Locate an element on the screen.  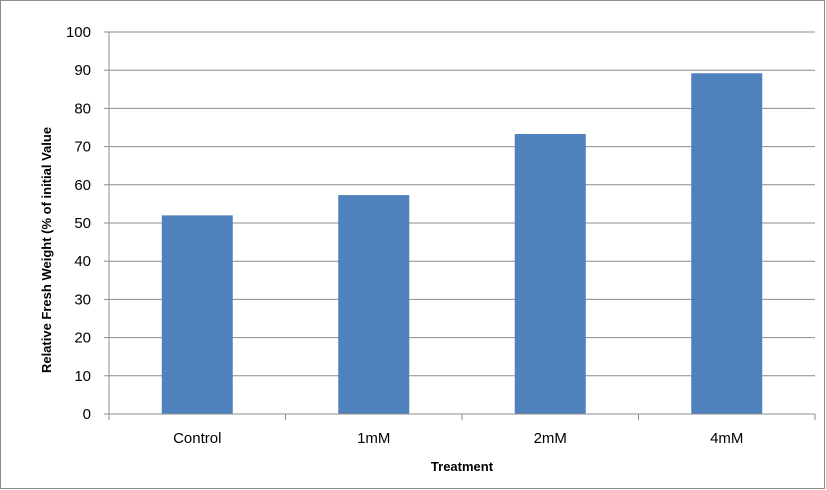
y-tick-label: 70 is located at coordinates (82, 147).